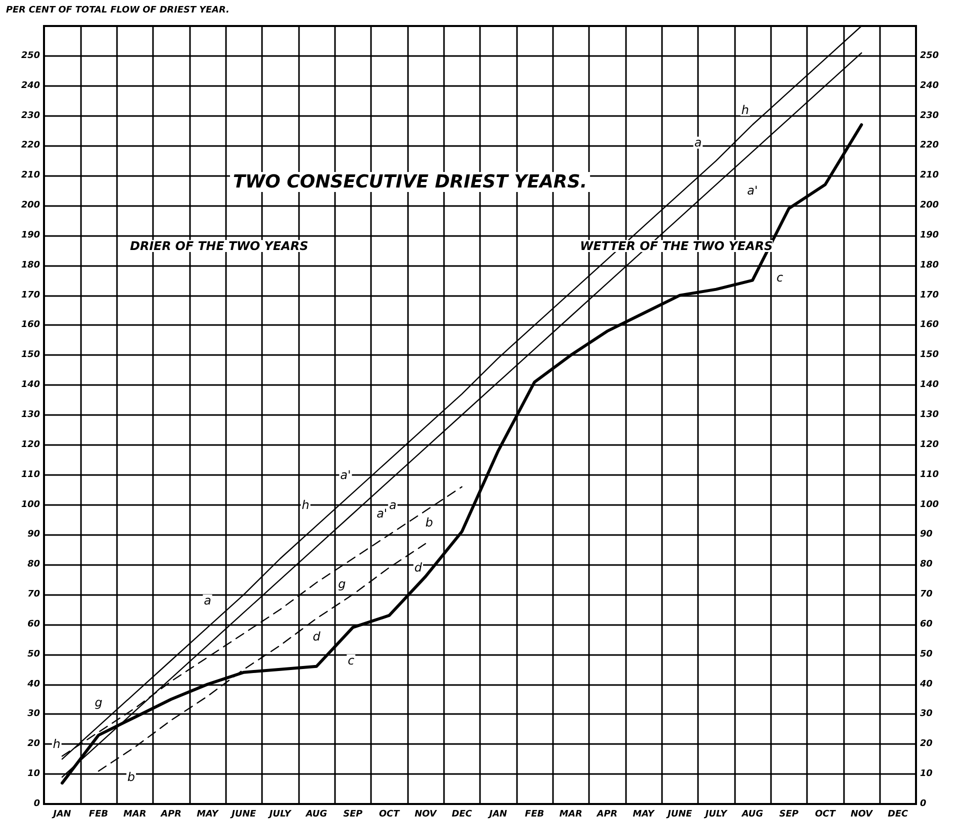 The height and width of the screenshot is (832, 960). Describe the element at coordinates (33, 535) in the screenshot. I see `y-tick-label: 90` at that location.